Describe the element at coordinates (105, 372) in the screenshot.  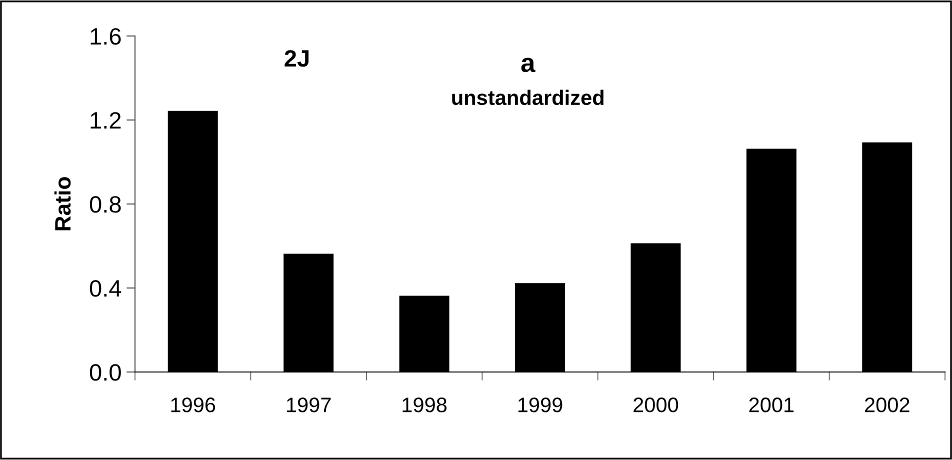
I see `y-tick-label: 0.0` at that location.